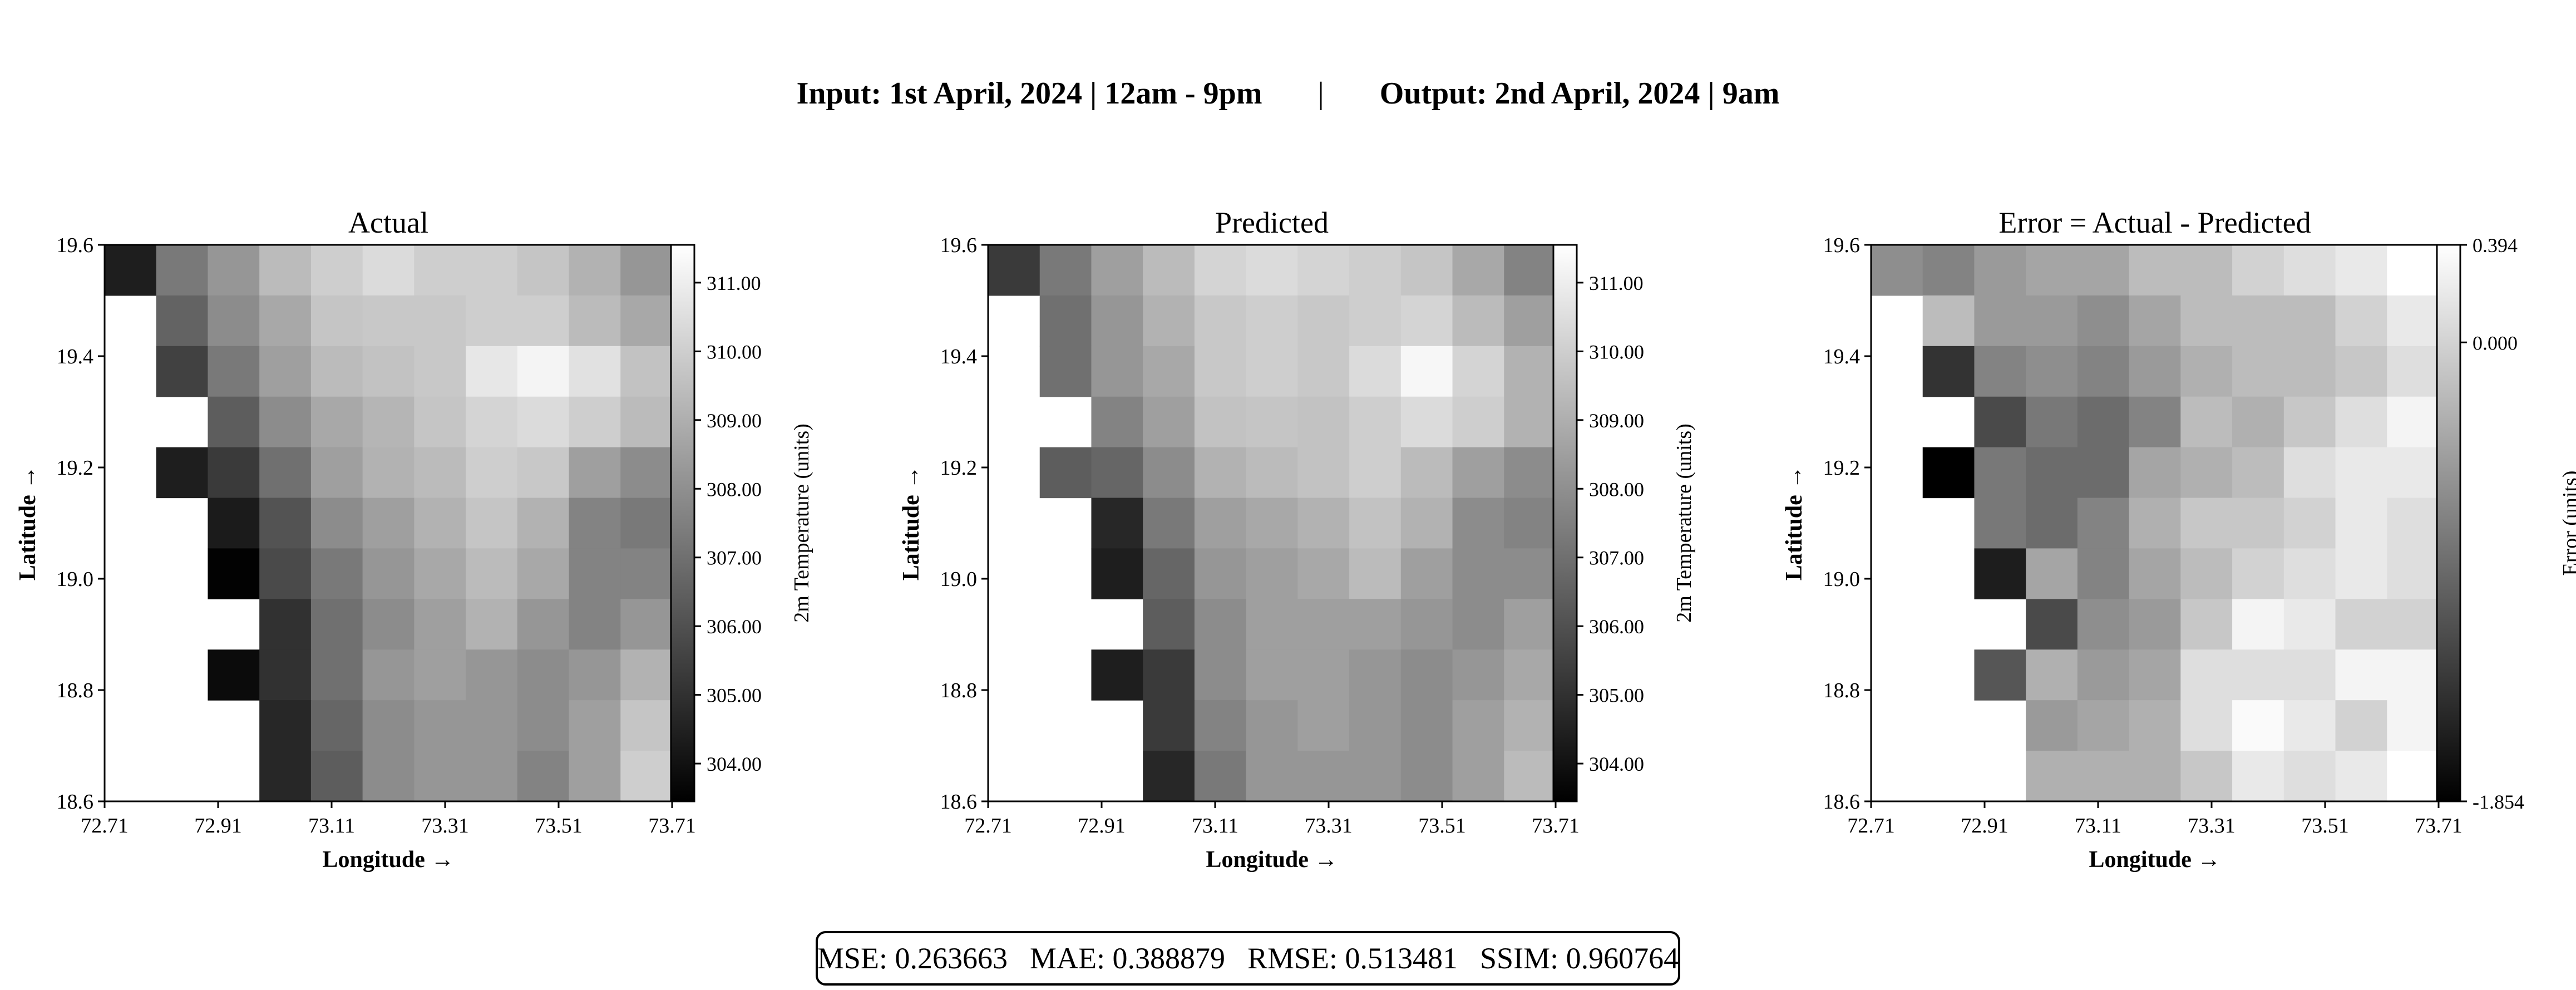  What do you see at coordinates (2496, 245) in the screenshot?
I see `colorbar-tick-label: 0.394` at bounding box center [2496, 245].